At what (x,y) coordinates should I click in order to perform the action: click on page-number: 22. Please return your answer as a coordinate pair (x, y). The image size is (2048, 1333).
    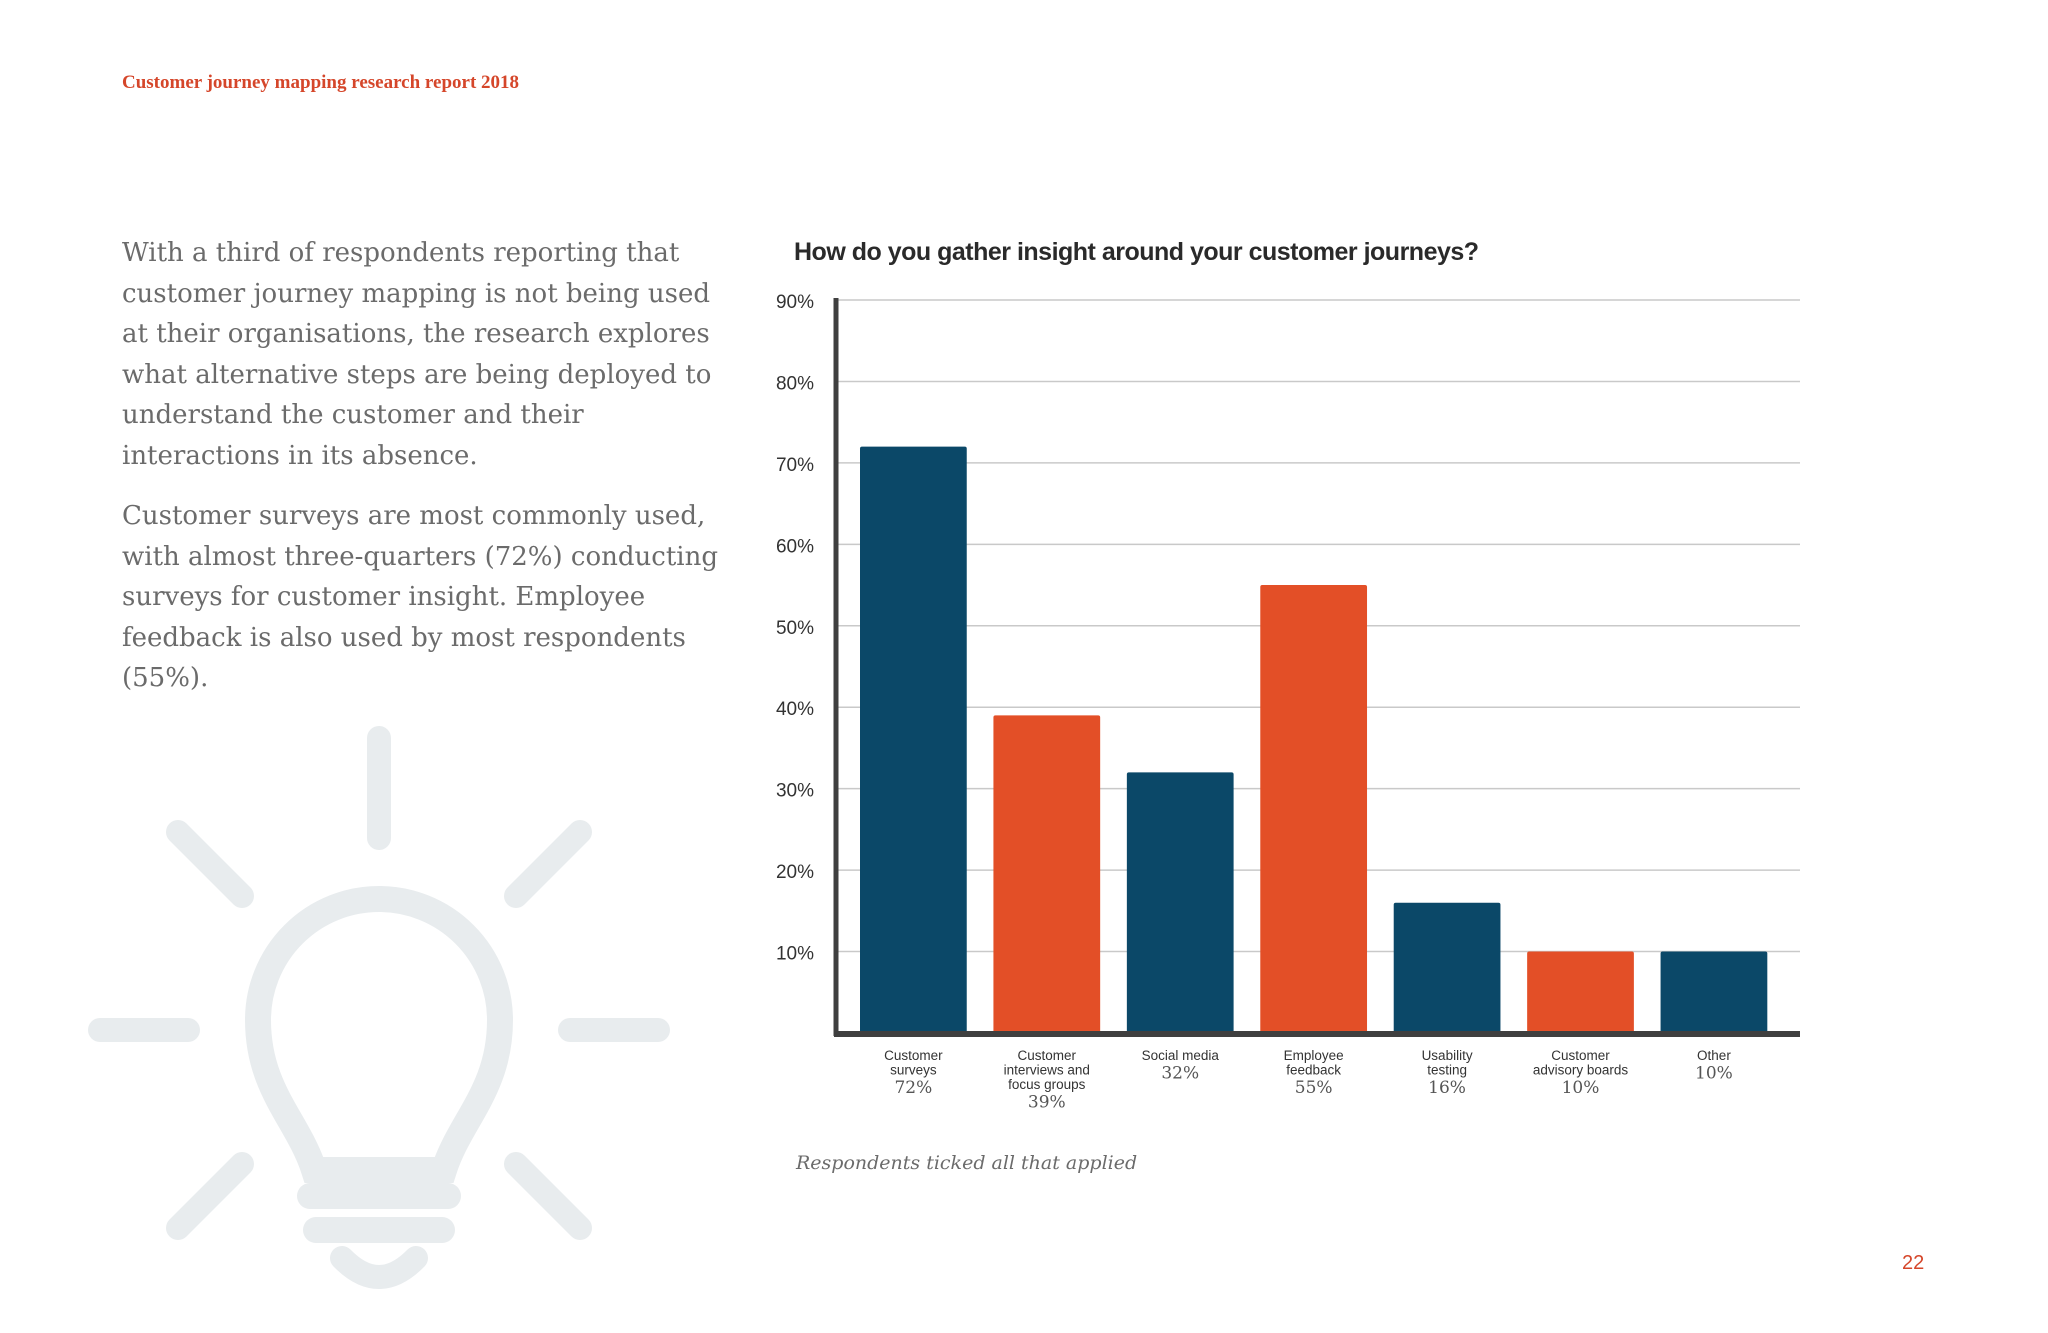
    Looking at the image, I should click on (1913, 1263).